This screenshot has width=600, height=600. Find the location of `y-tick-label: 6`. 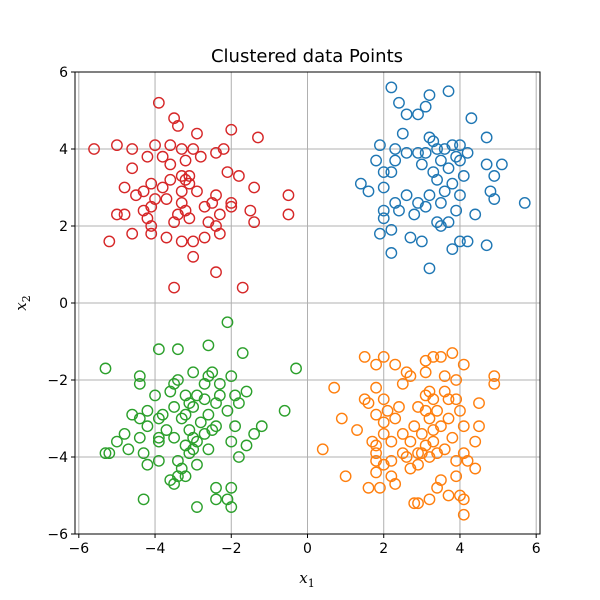

y-tick-label: 6 is located at coordinates (63, 73).